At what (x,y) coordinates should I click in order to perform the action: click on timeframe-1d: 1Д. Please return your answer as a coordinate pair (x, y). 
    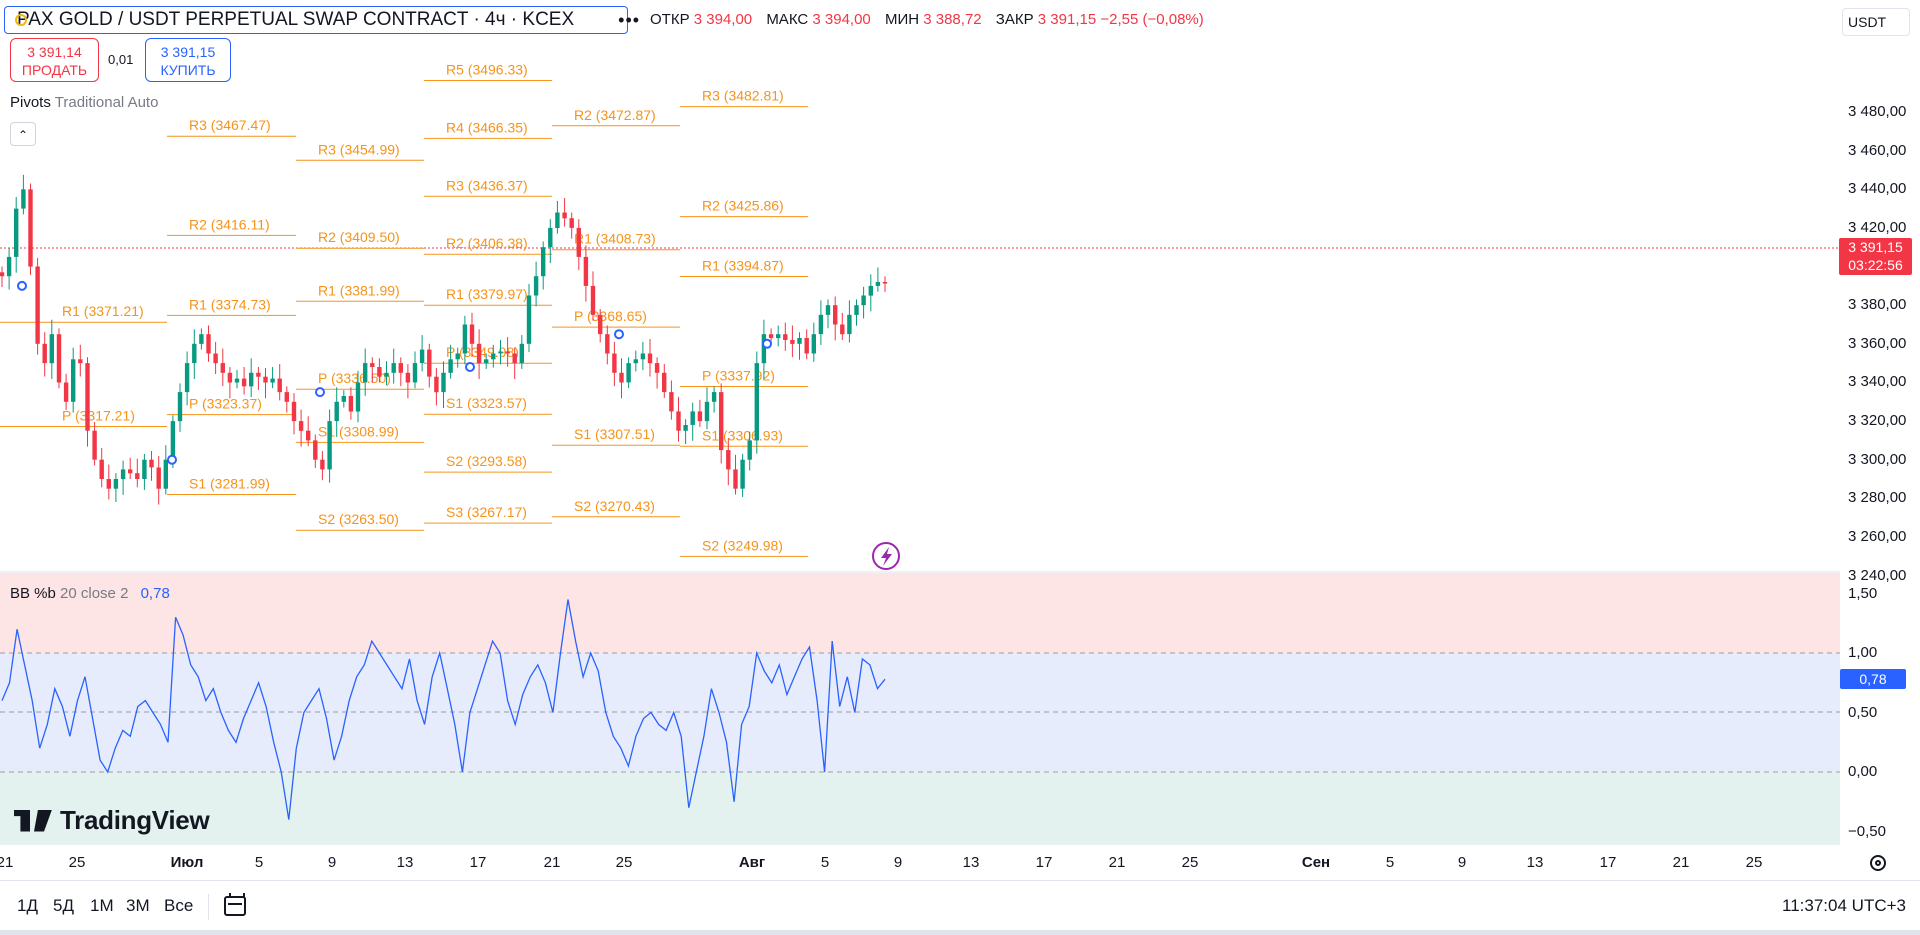
    Looking at the image, I should click on (27, 905).